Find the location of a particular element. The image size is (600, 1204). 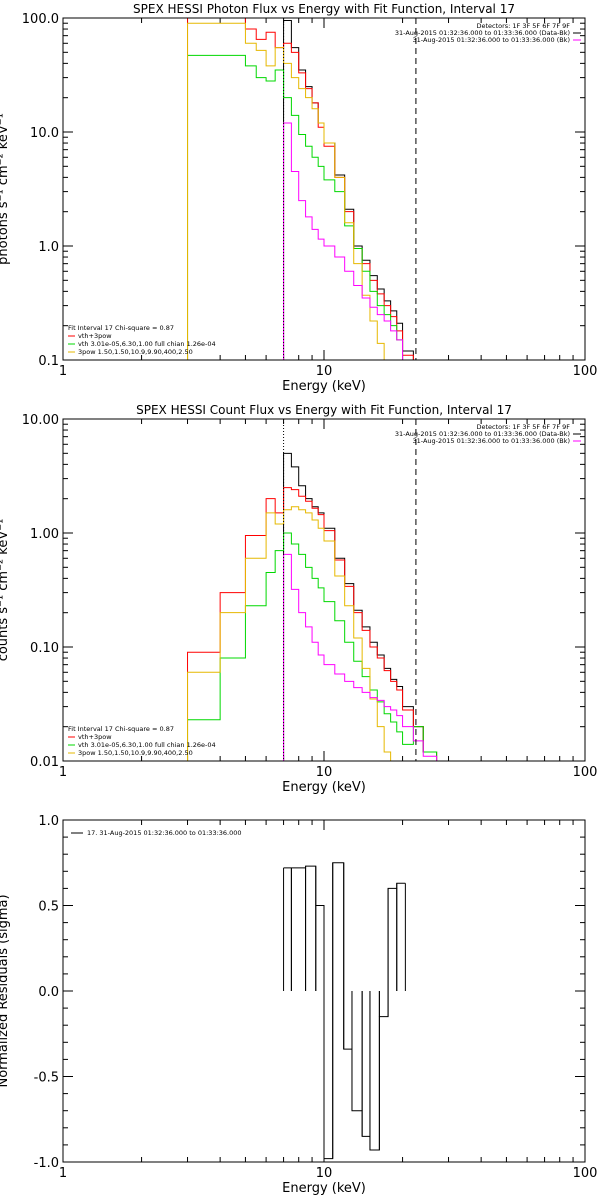

y-tick-label: 0.5 is located at coordinates (48, 907).